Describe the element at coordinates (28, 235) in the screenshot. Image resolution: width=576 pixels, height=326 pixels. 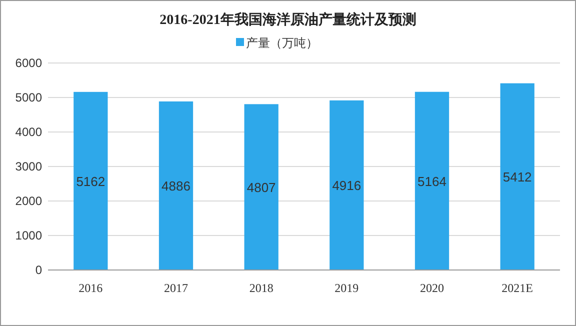
I see `y-tick-label: 1000` at that location.